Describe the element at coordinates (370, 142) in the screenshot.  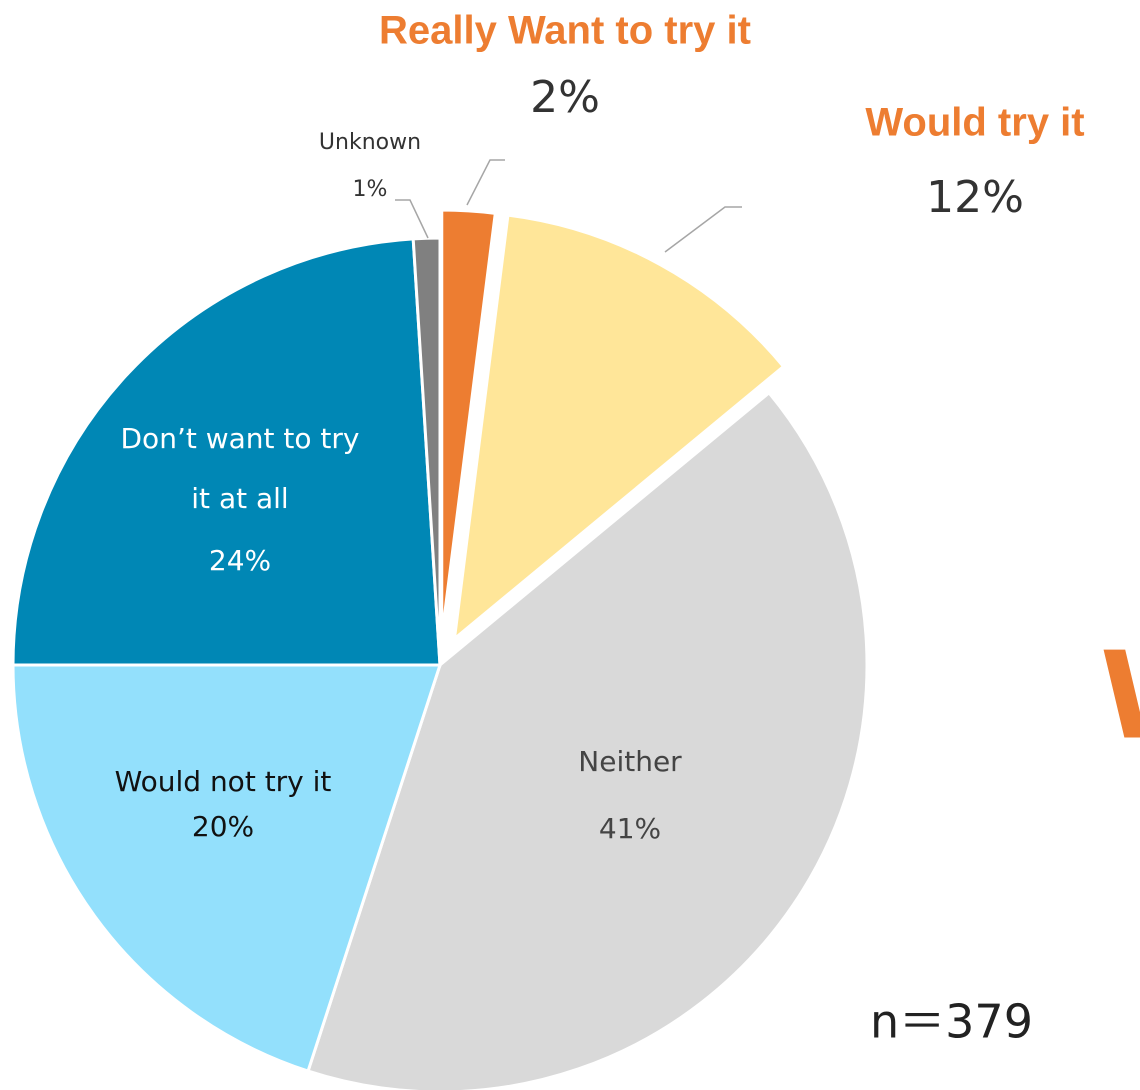
I see `slice-label: Unknown` at that location.